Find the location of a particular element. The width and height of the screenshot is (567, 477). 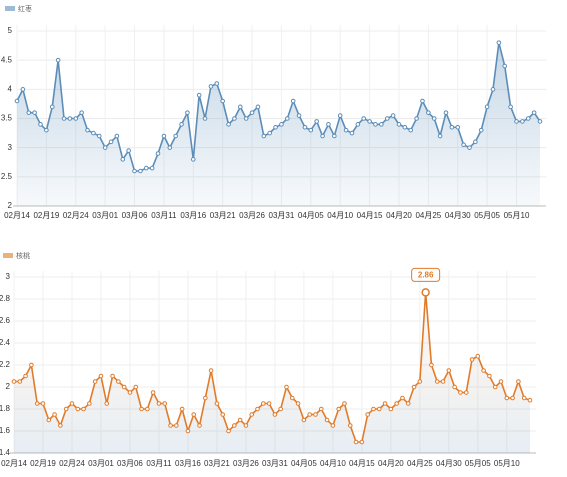

x-tick-label: 04月30 is located at coordinates (458, 215).